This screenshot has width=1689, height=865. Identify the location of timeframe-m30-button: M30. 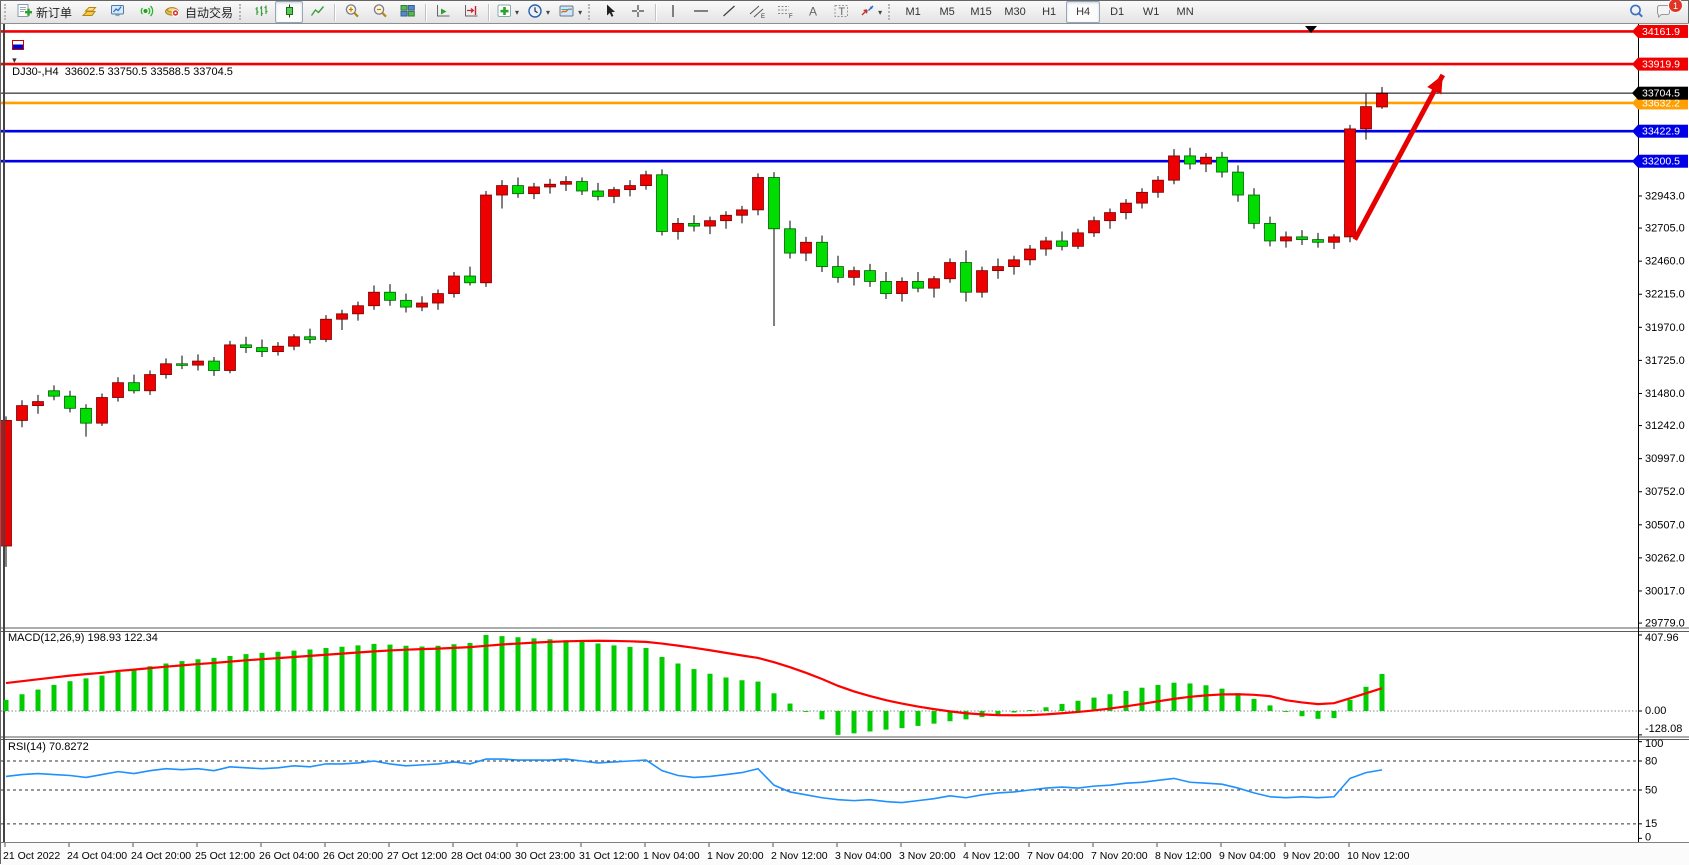
(1015, 12).